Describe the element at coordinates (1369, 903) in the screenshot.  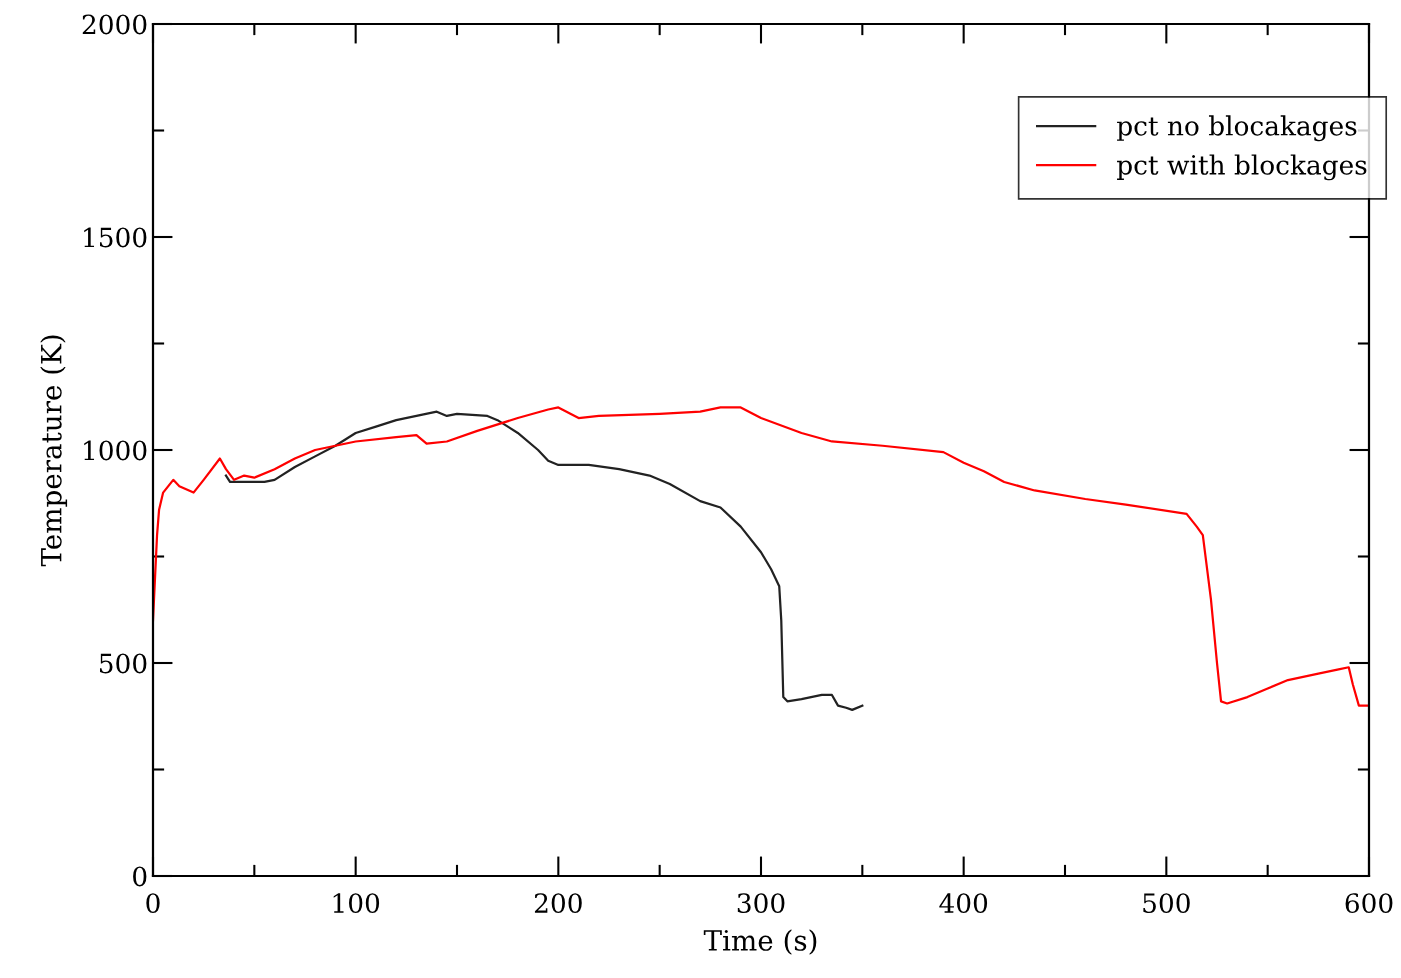
I see `x-tick-label: 600` at that location.